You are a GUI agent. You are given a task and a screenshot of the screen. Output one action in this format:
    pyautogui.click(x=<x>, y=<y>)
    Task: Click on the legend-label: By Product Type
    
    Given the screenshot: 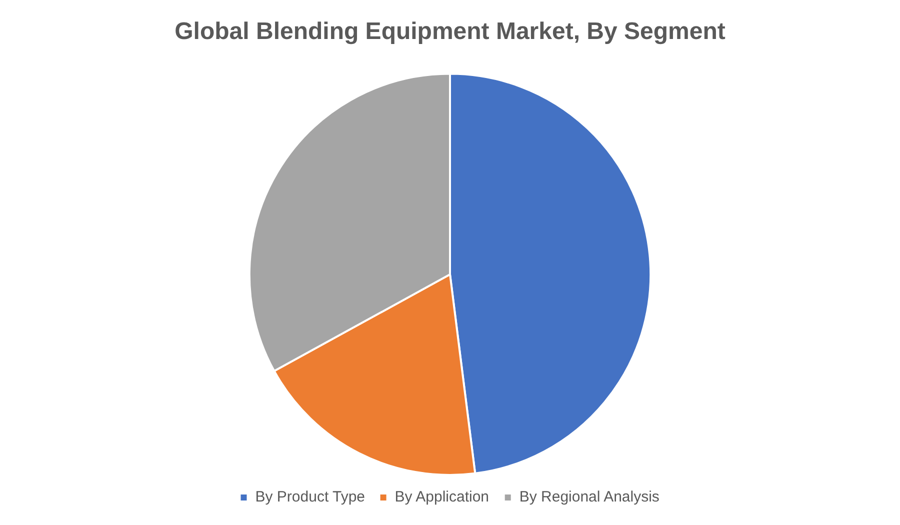 What is the action you would take?
    pyautogui.click(x=310, y=497)
    